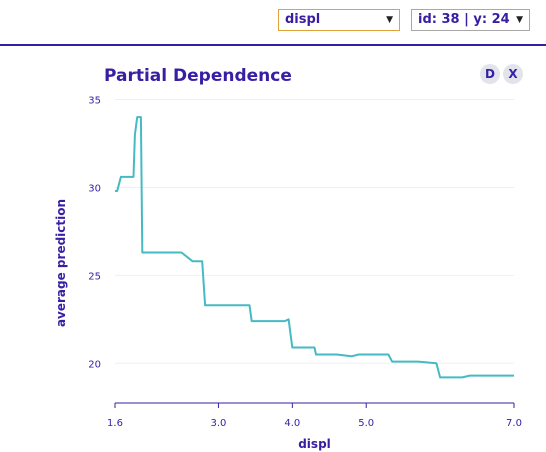 The width and height of the screenshot is (546, 452). I want to click on chart-title: Partial Dependence, so click(198, 76).